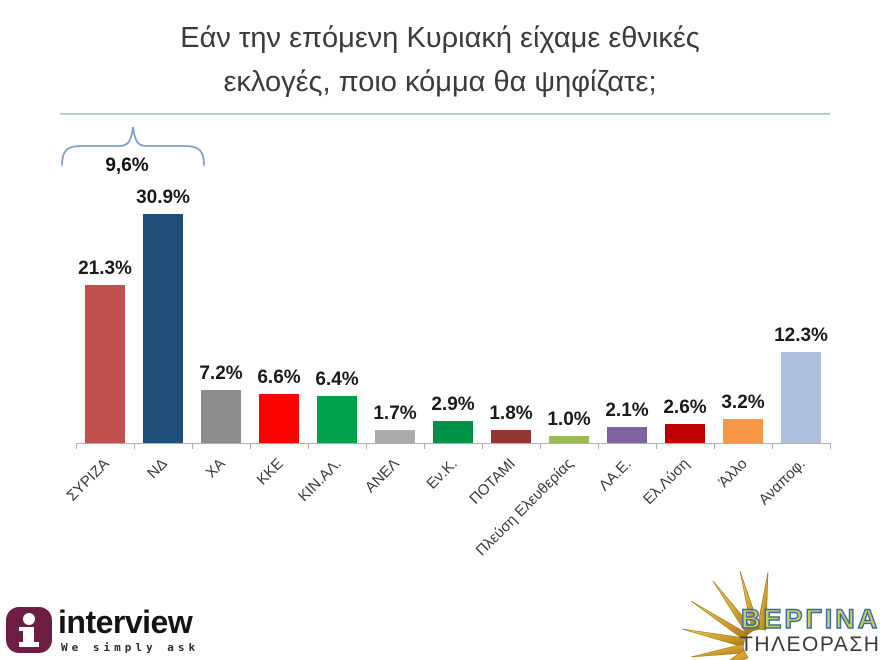 The width and height of the screenshot is (880, 660). I want to click on vergina-sun-icon, so click(725, 615).